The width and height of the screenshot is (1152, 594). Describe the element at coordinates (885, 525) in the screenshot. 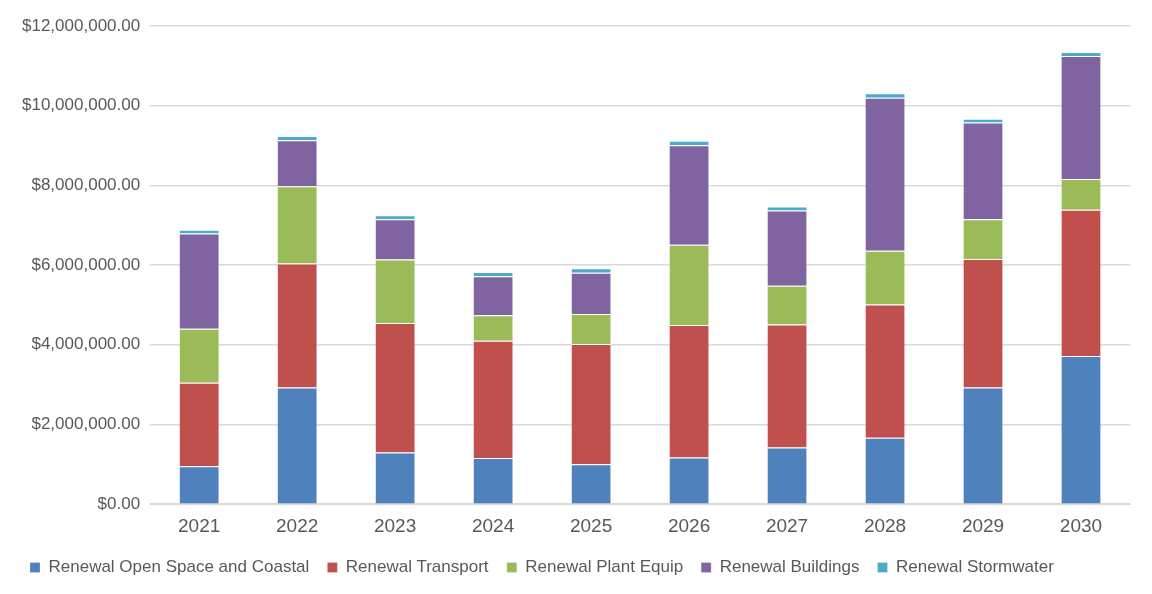

I see `x-tick-label: 2028` at that location.